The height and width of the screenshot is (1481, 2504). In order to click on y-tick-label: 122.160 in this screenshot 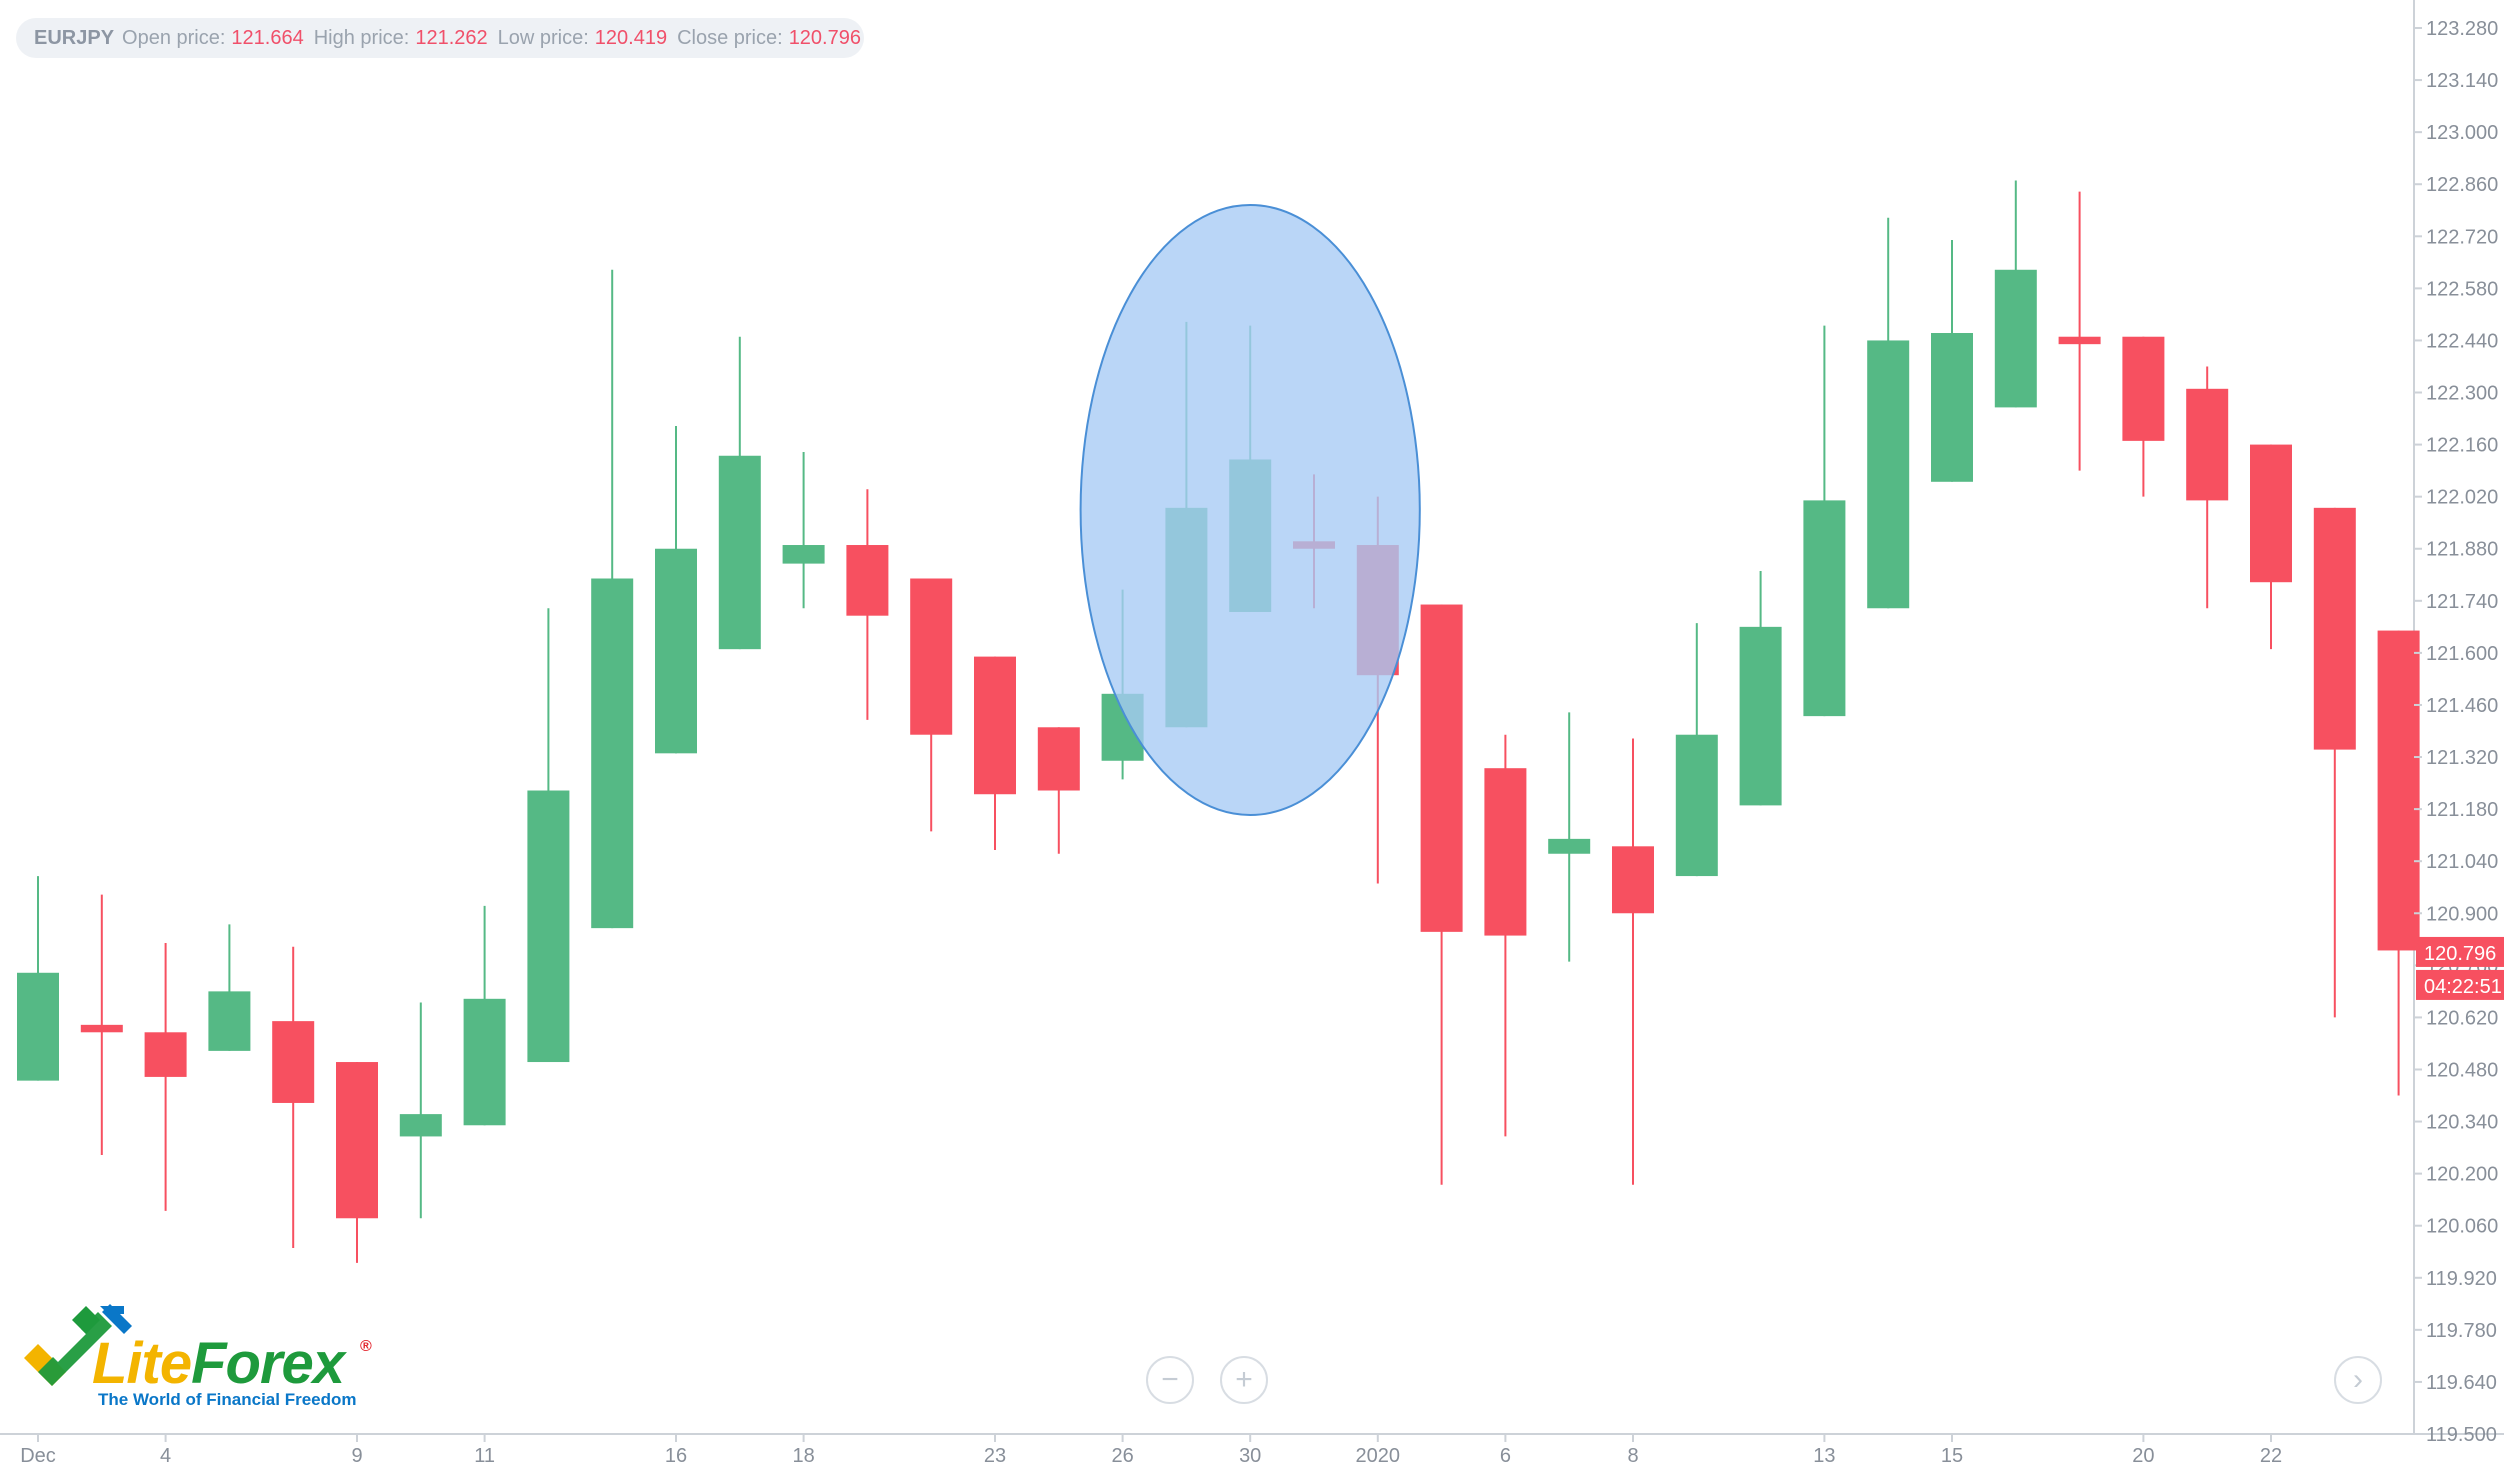, I will do `click(2462, 446)`.